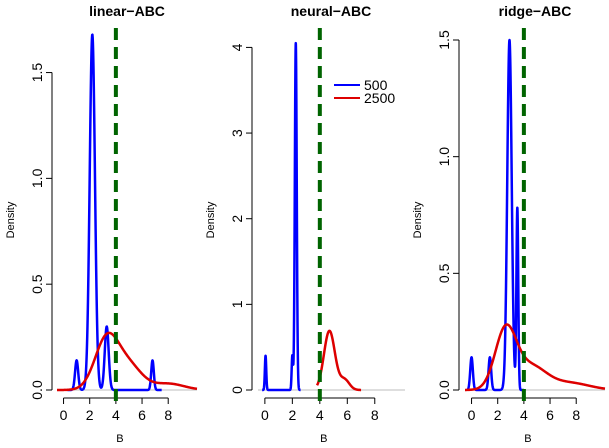 The width and height of the screenshot is (609, 448). I want to click on y-tick-label: 3, so click(237, 133).